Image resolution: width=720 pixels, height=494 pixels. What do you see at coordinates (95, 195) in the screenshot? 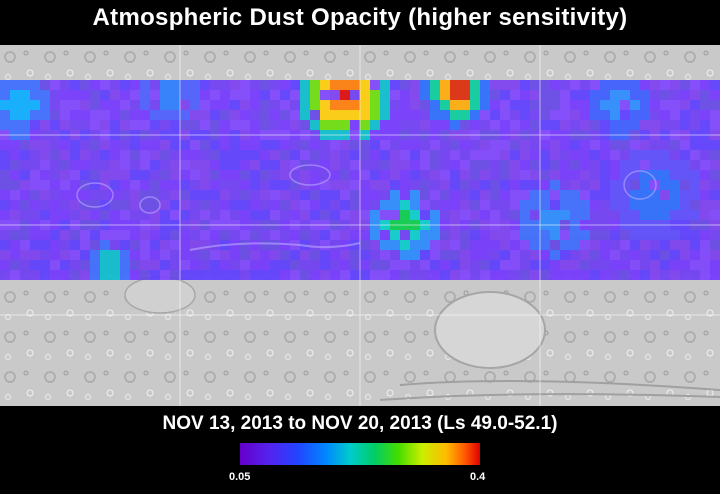
I see `volcano-relief` at bounding box center [95, 195].